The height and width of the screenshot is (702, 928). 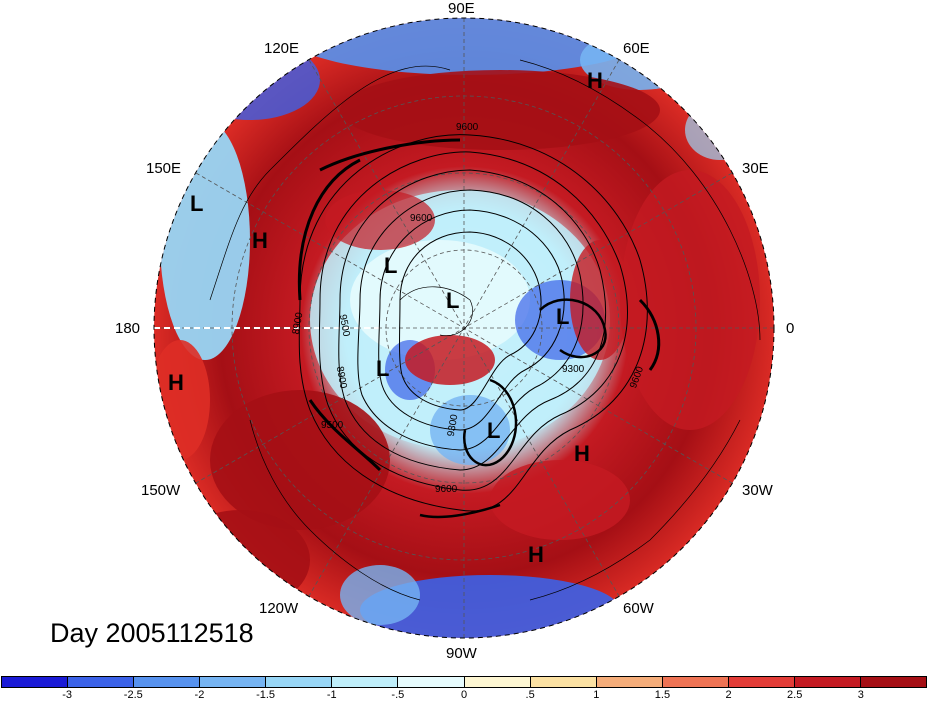 What do you see at coordinates (790, 328) in the screenshot?
I see `lon-label-0: 0` at bounding box center [790, 328].